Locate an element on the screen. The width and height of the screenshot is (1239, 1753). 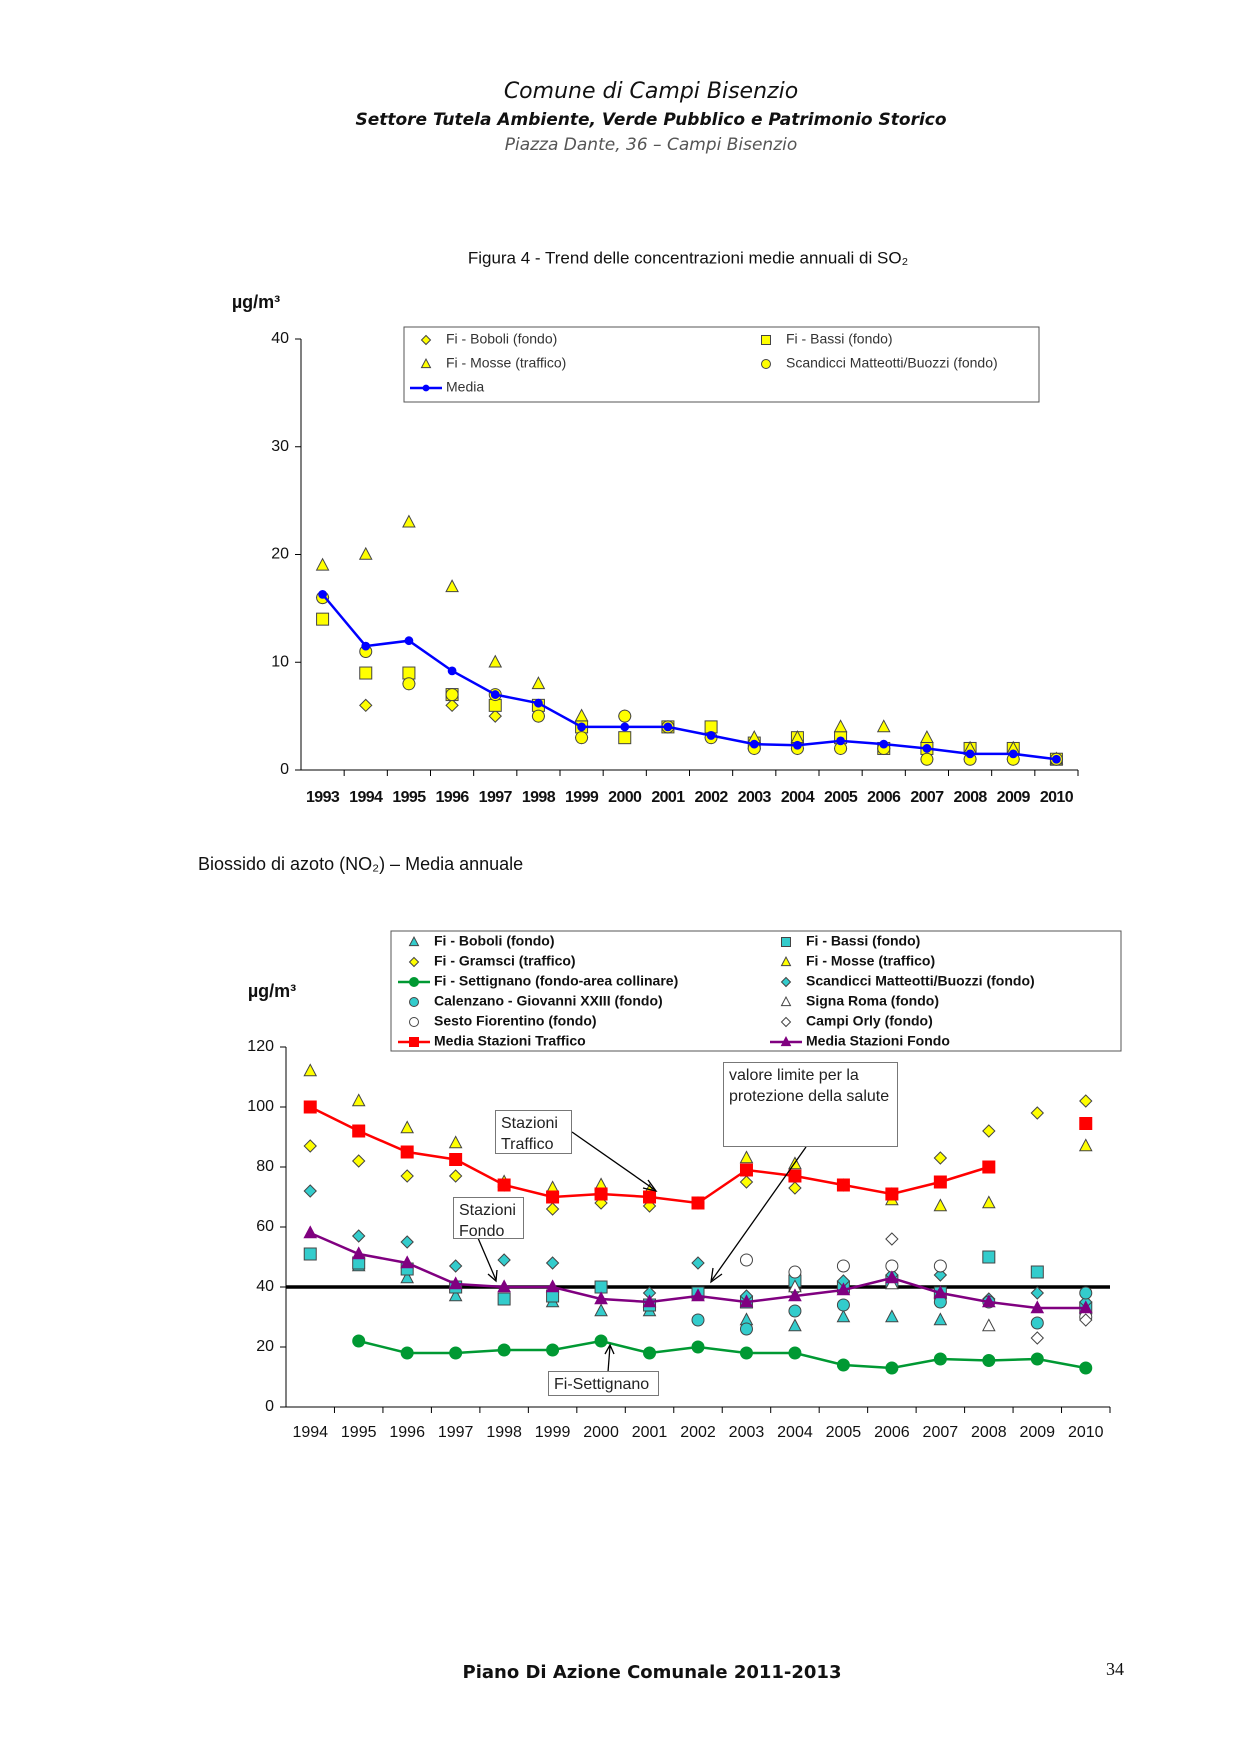
x-tick-label: 2005 is located at coordinates (844, 1432).